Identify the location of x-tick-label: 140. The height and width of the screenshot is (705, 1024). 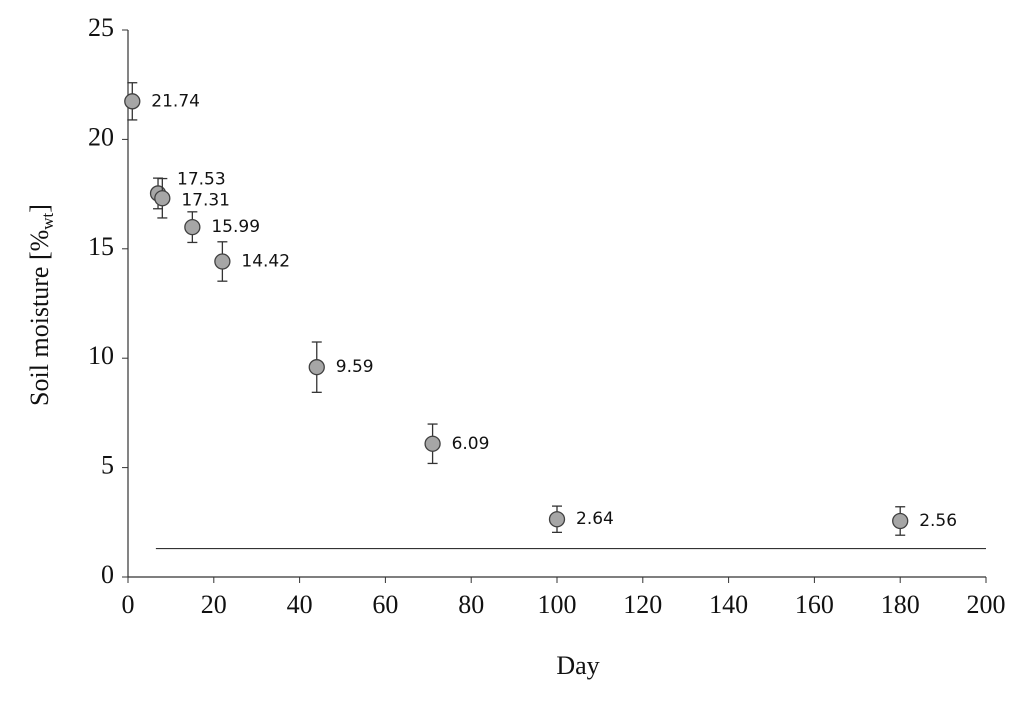
(728, 604).